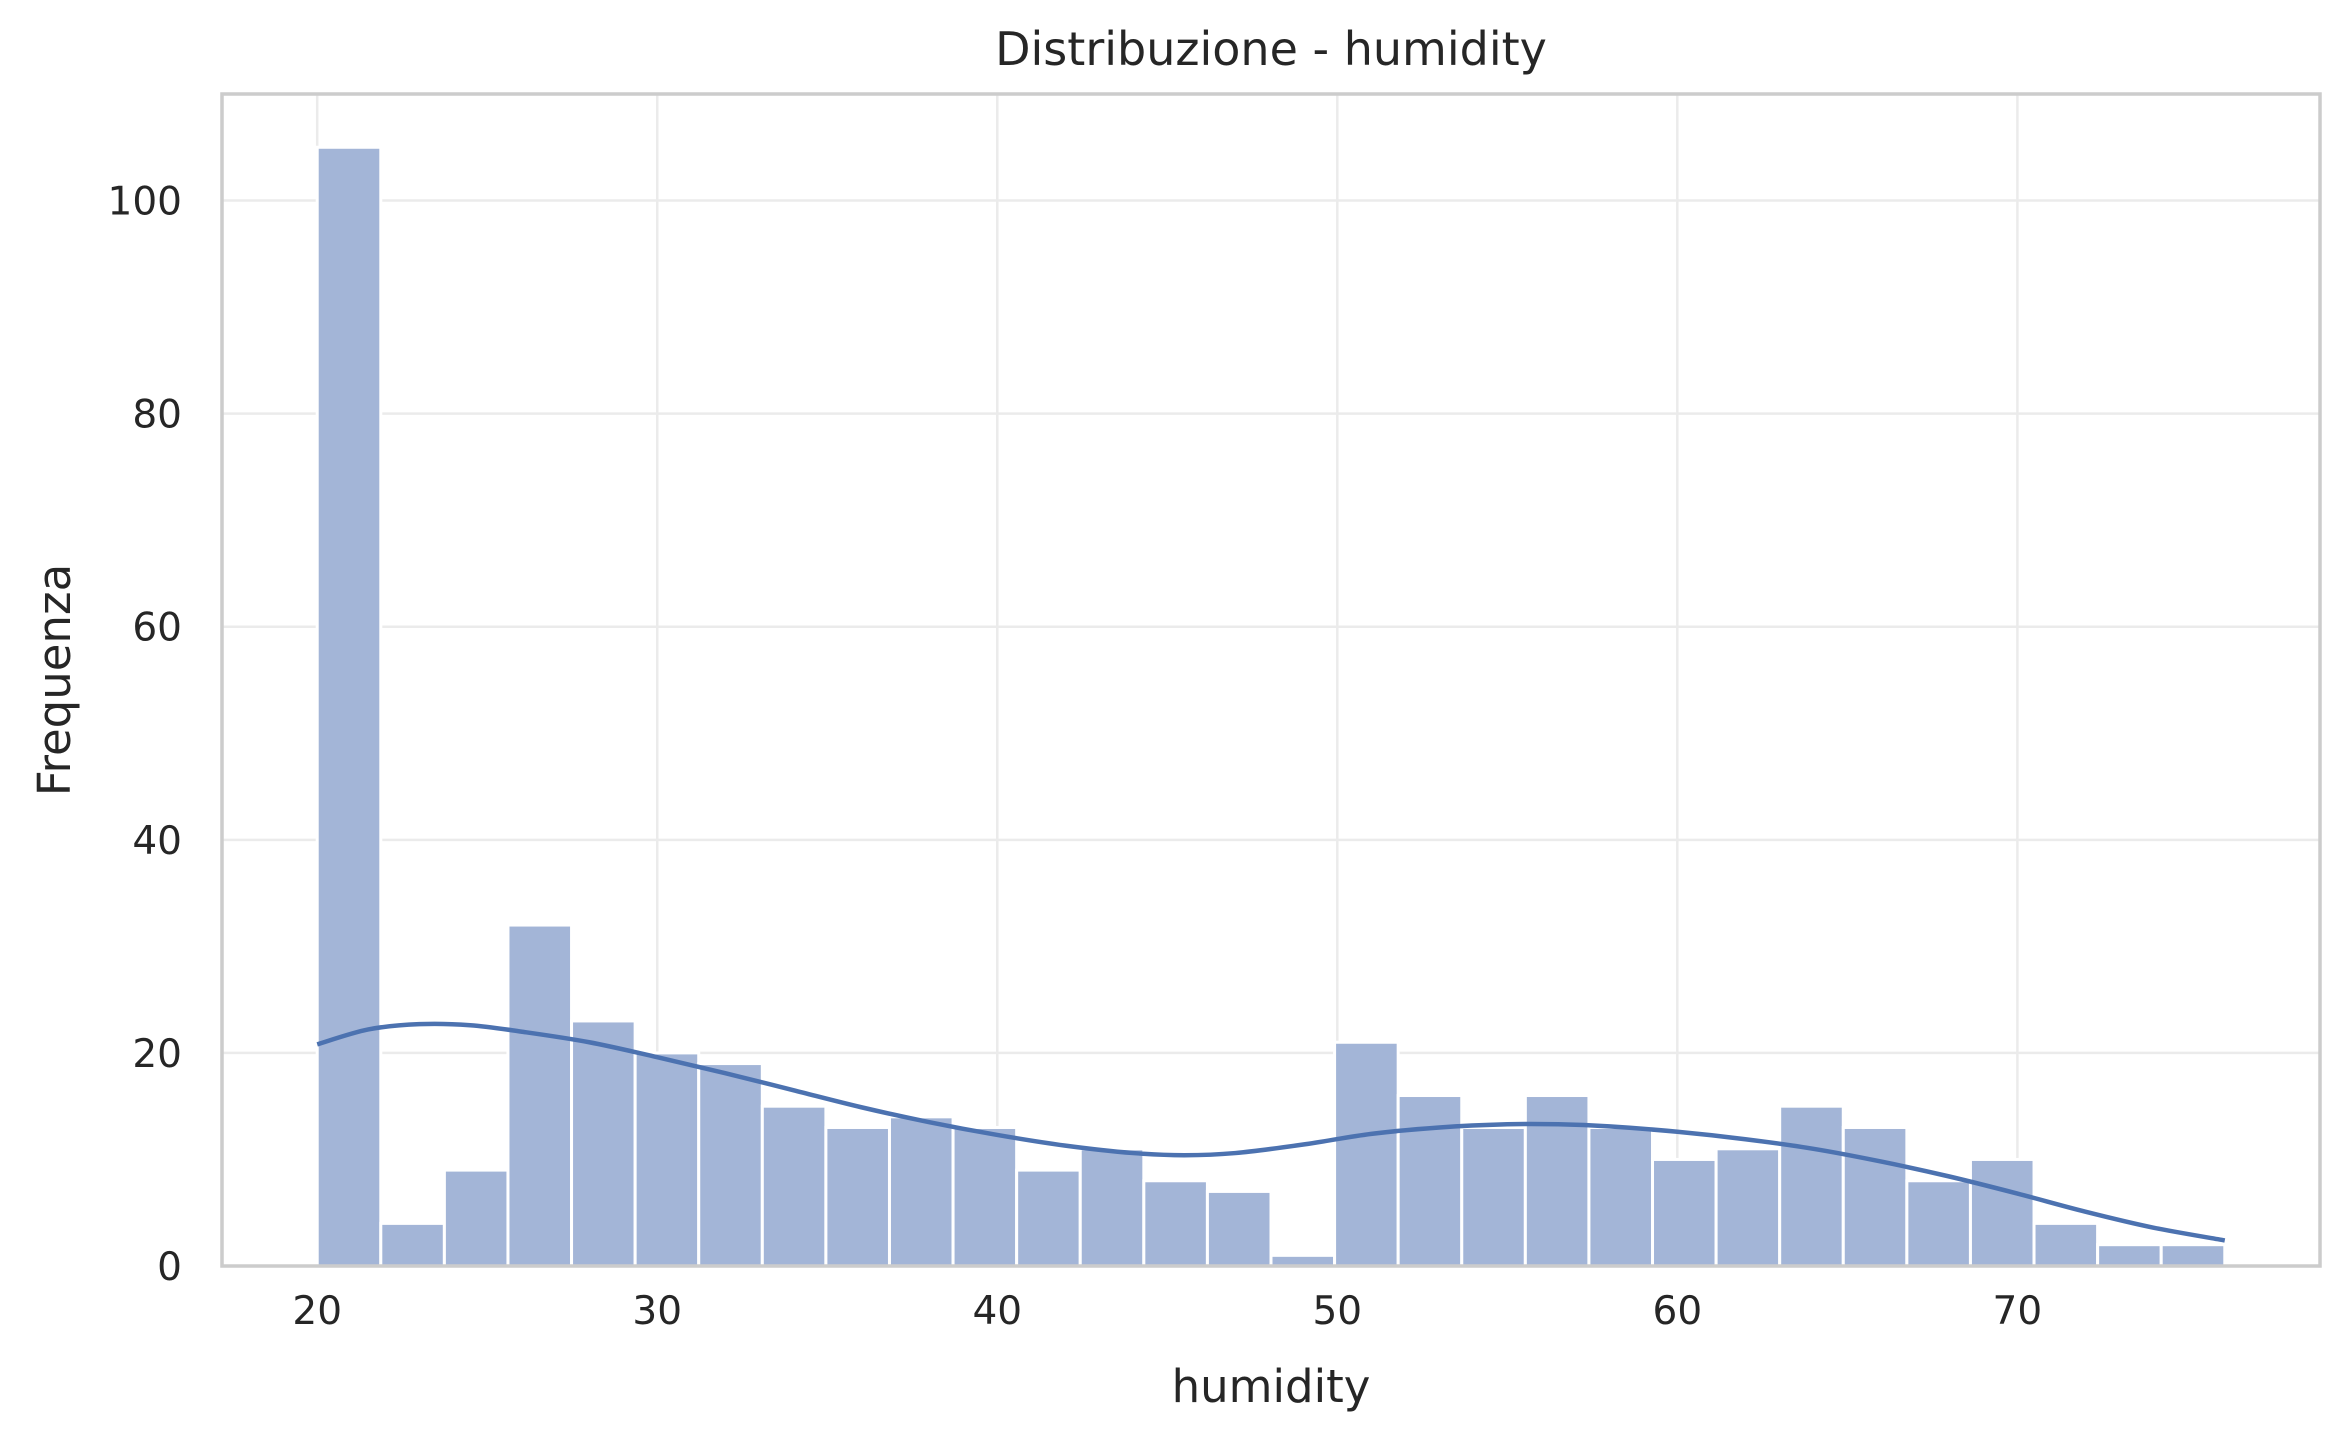  I want to click on y-tick-label: 100, so click(145, 202).